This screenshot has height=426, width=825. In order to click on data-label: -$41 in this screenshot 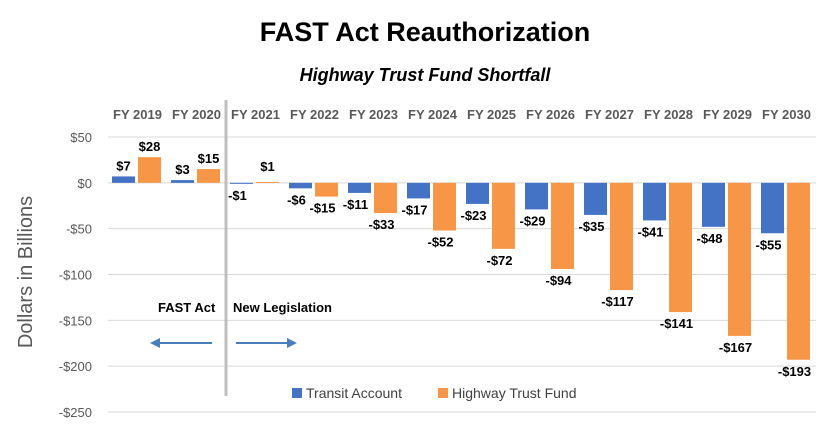, I will do `click(650, 231)`.